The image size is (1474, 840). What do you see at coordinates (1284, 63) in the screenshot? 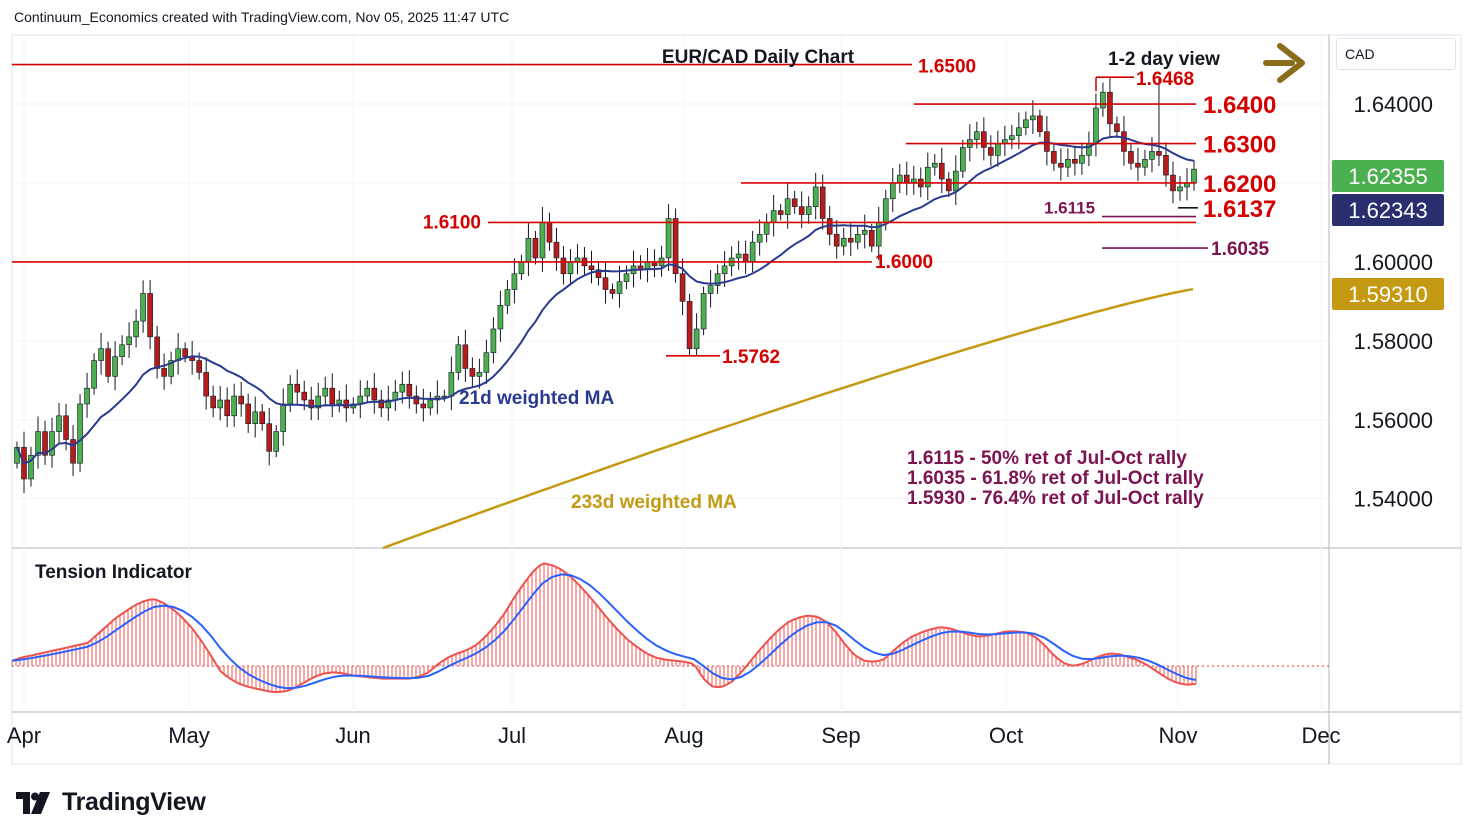
I see `direction-arrow-icon` at bounding box center [1284, 63].